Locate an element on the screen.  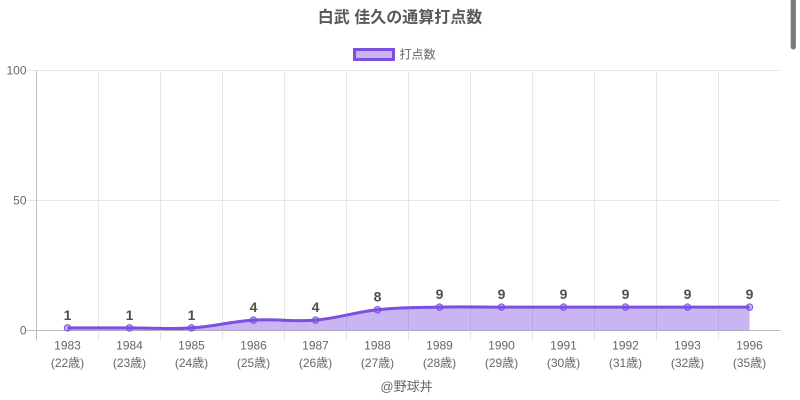
svg-text: (30歳) is located at coordinates (563, 363).